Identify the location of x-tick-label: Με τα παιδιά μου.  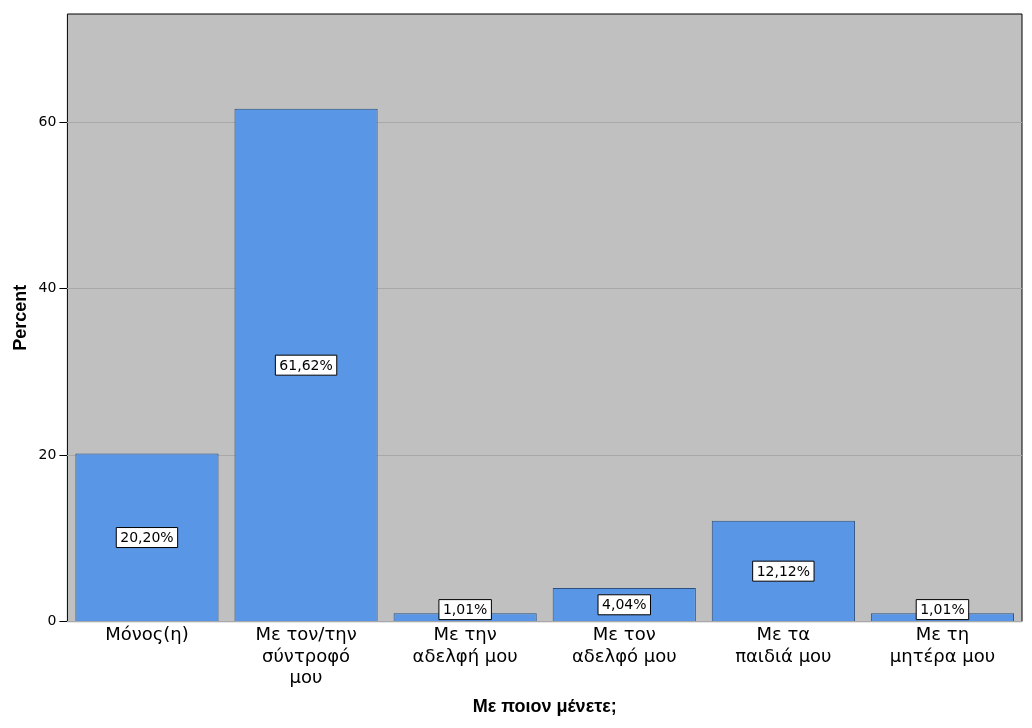
(783, 644).